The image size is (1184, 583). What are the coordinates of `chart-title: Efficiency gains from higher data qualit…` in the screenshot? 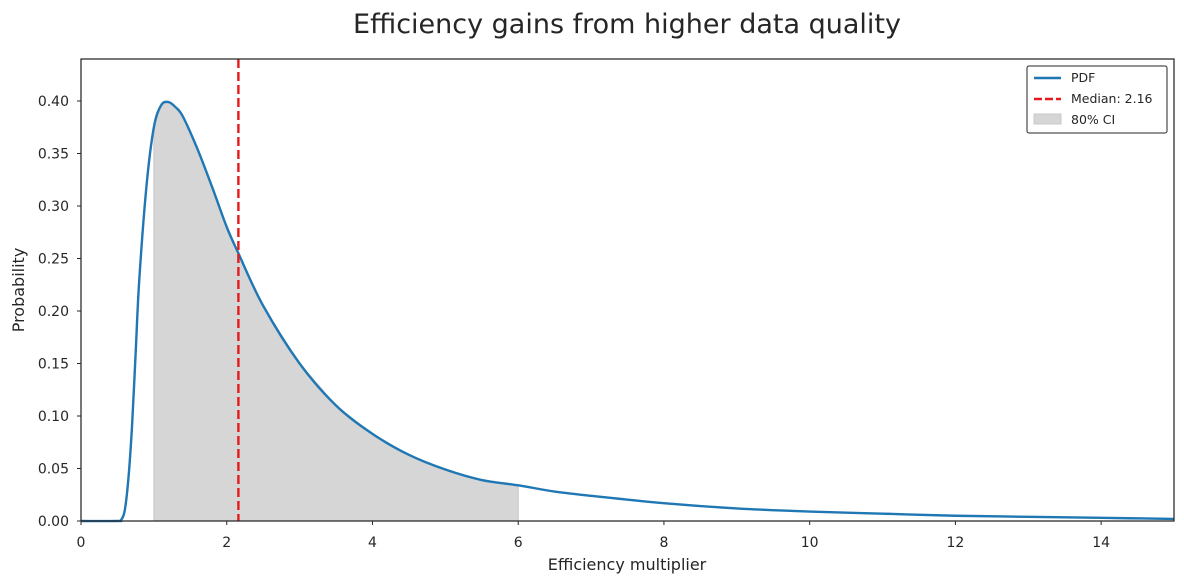 It's located at (627, 24).